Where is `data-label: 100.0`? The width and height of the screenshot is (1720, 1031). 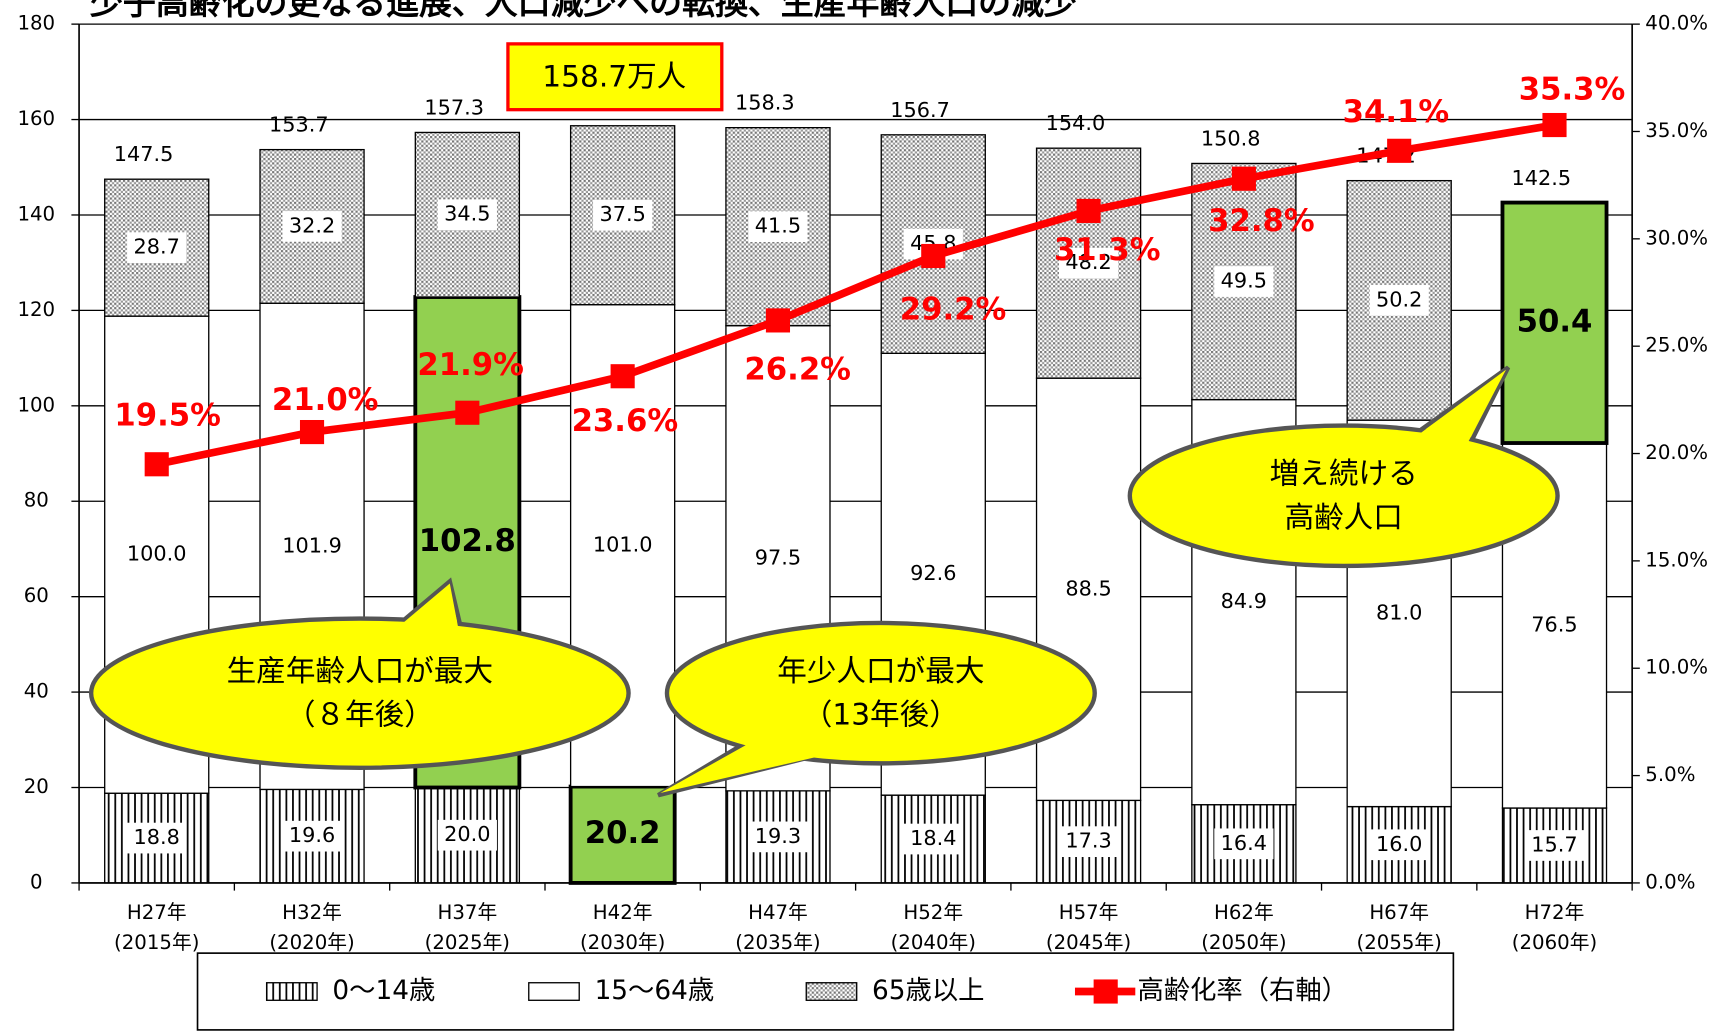 data-label: 100.0 is located at coordinates (157, 554).